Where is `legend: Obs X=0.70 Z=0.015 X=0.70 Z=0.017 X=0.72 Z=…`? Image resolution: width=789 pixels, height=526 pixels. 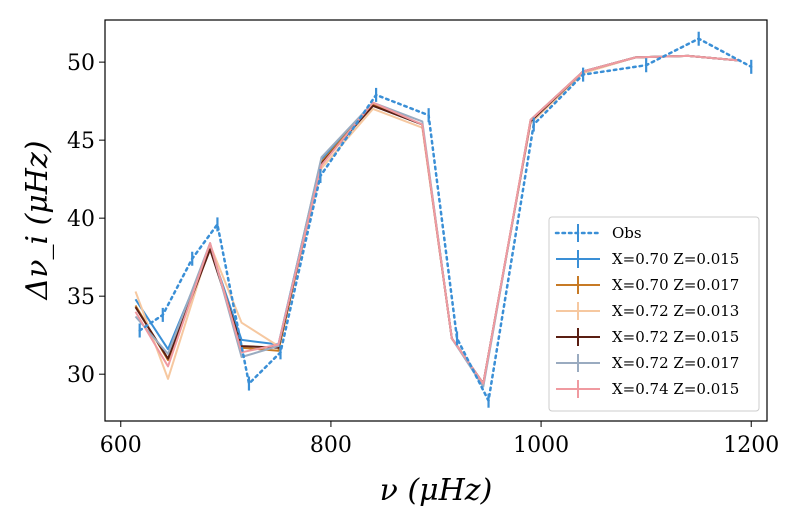 legend: Obs X=0.70 Z=0.015 X=0.70 Z=0.017 X=0.72 Z=… is located at coordinates (654, 314).